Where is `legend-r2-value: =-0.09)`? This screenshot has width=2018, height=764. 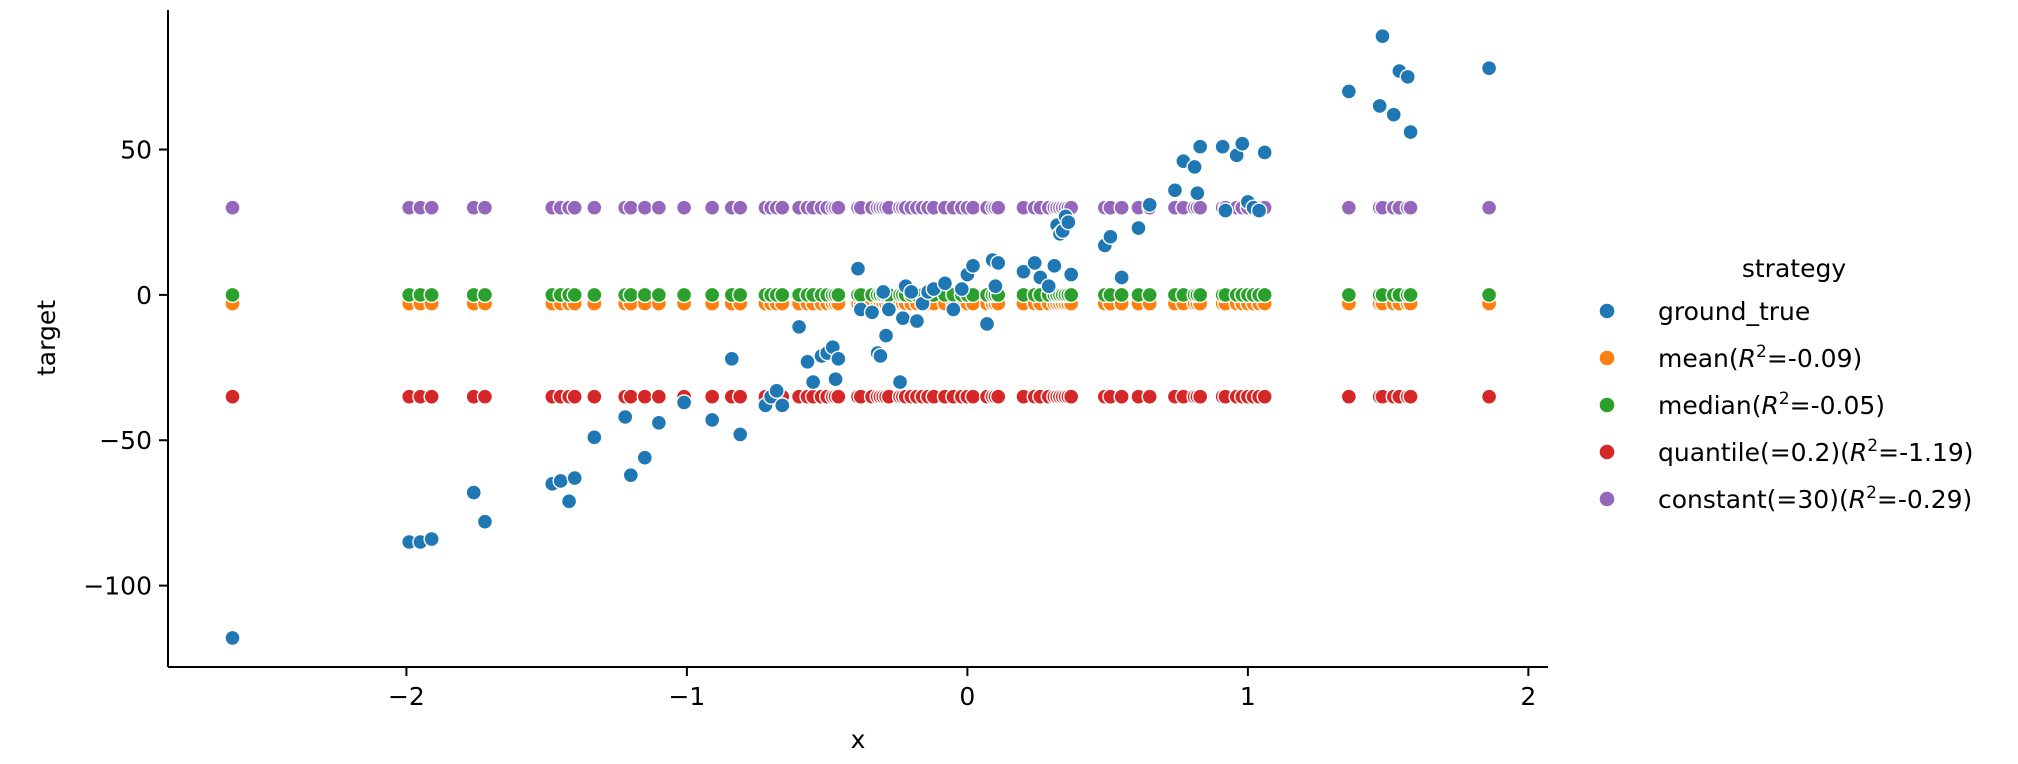
legend-r2-value: =-0.09) is located at coordinates (1814, 358).